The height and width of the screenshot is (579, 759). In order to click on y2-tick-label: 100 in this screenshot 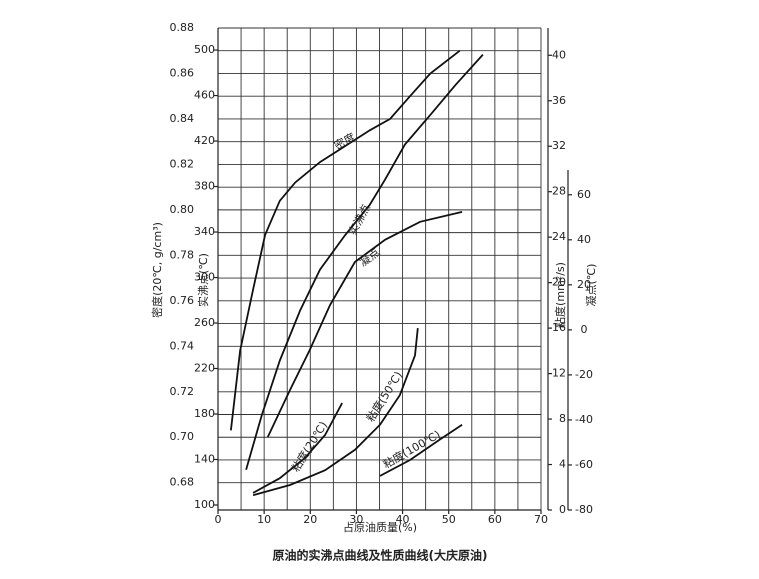, I will do `click(204, 504)`.